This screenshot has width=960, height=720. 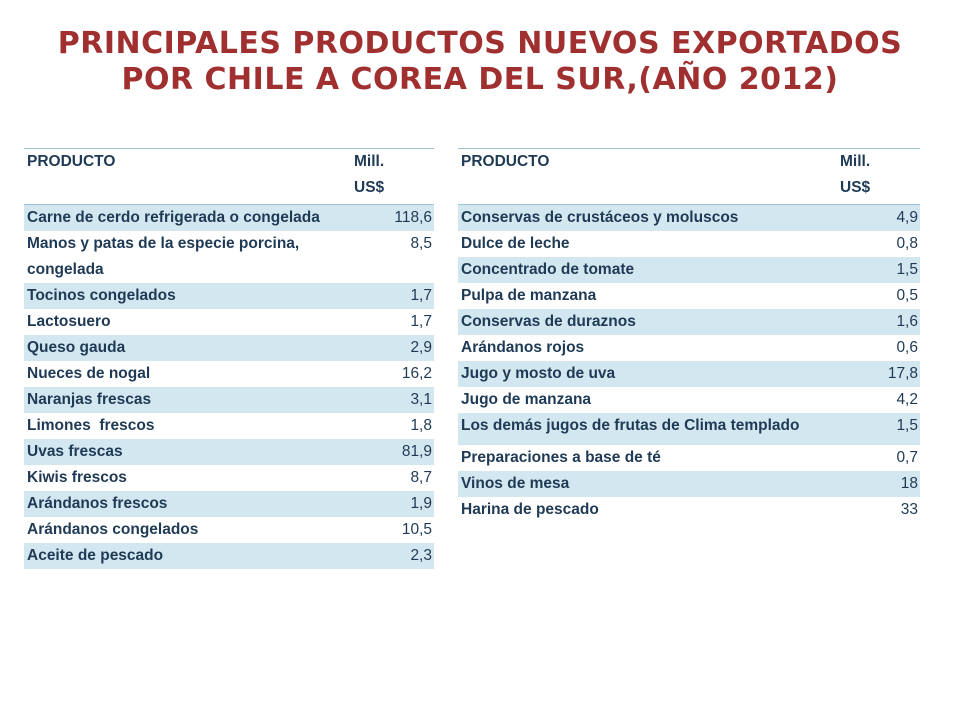 What do you see at coordinates (538, 373) in the screenshot?
I see `product-name: Jugo y mosto de uva` at bounding box center [538, 373].